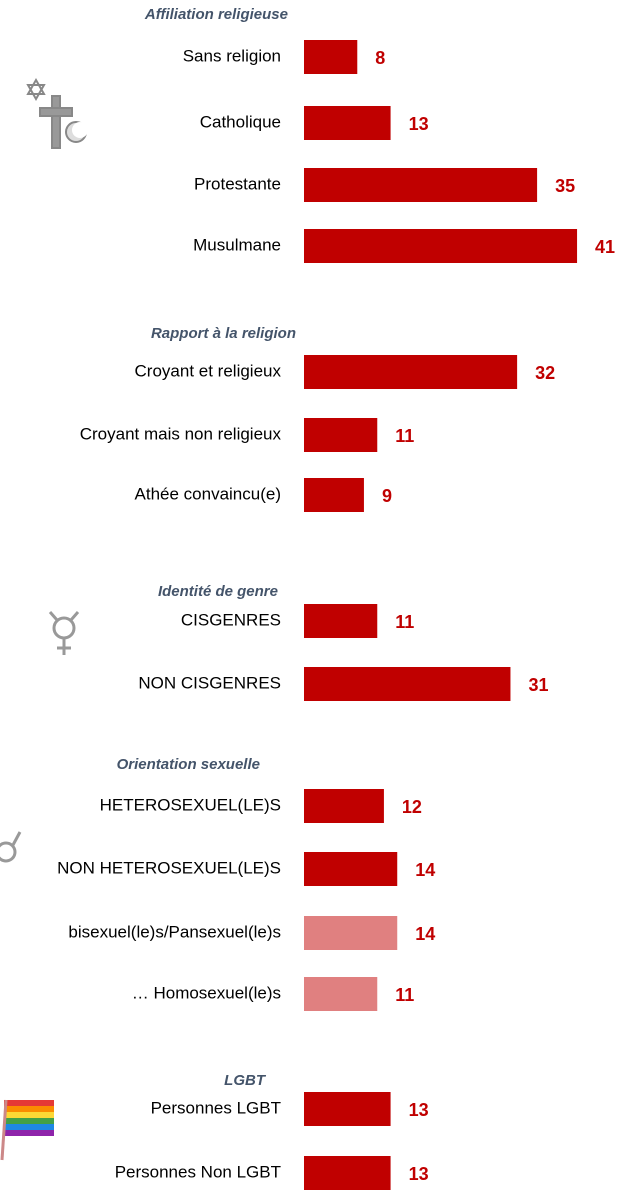 The height and width of the screenshot is (1196, 641). Describe the element at coordinates (218, 591) in the screenshot. I see `group-title: Identité de genre` at that location.